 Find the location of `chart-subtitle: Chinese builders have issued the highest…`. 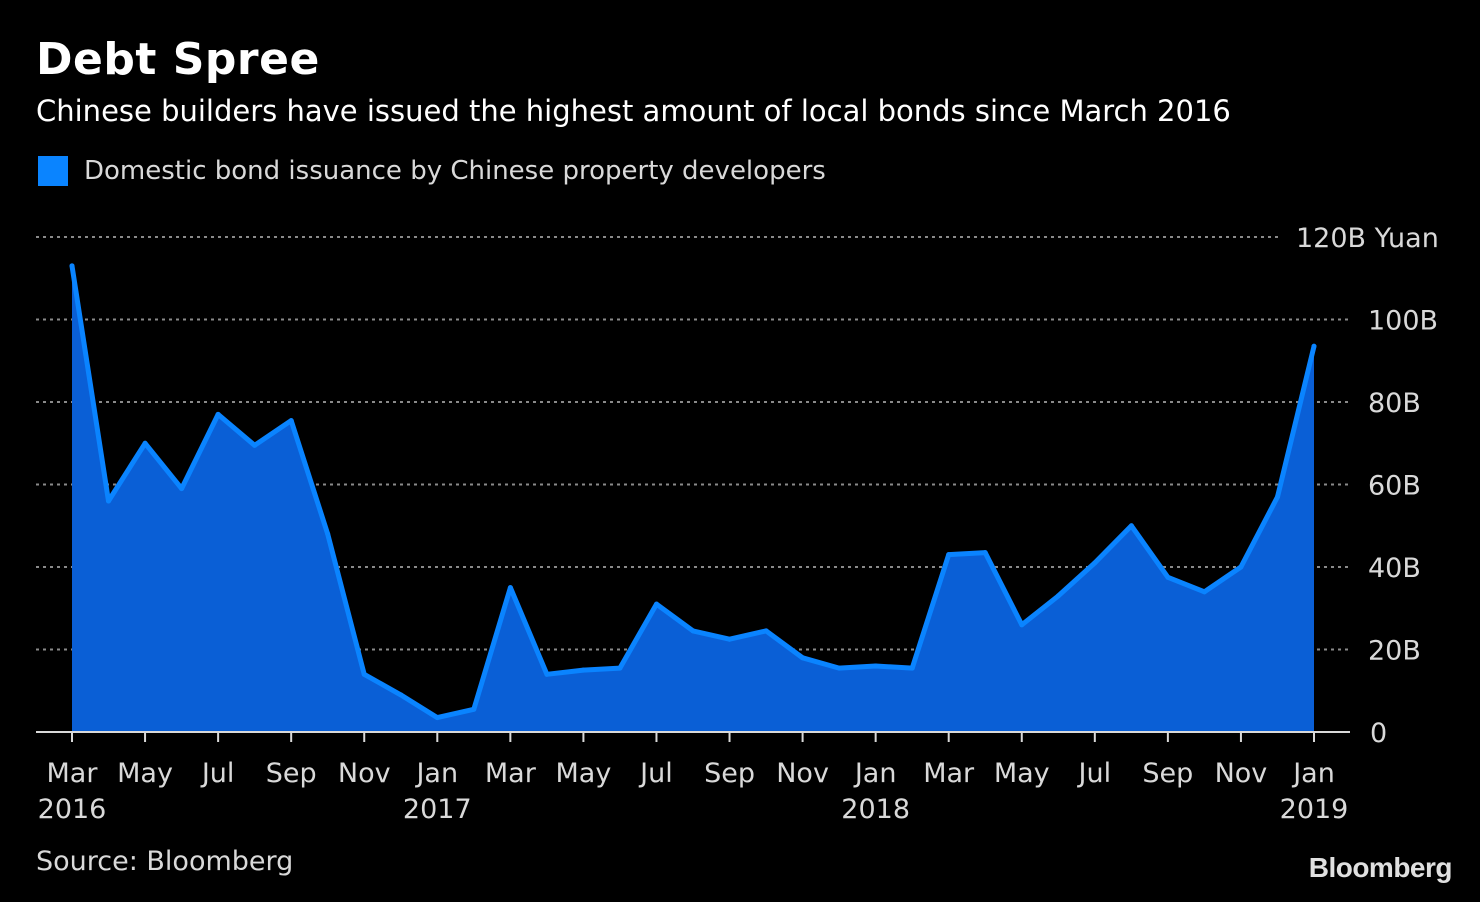

chart-subtitle: Chinese builders have issued the highest… is located at coordinates (633, 111).